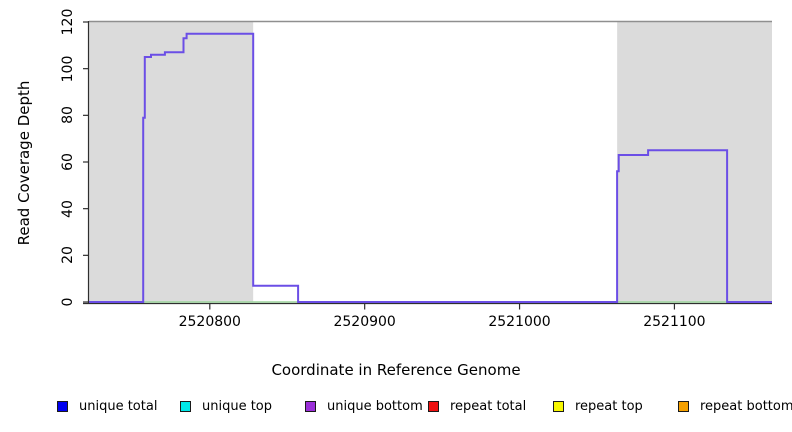  I want to click on y-tick-label-100: 100, so click(68, 69).